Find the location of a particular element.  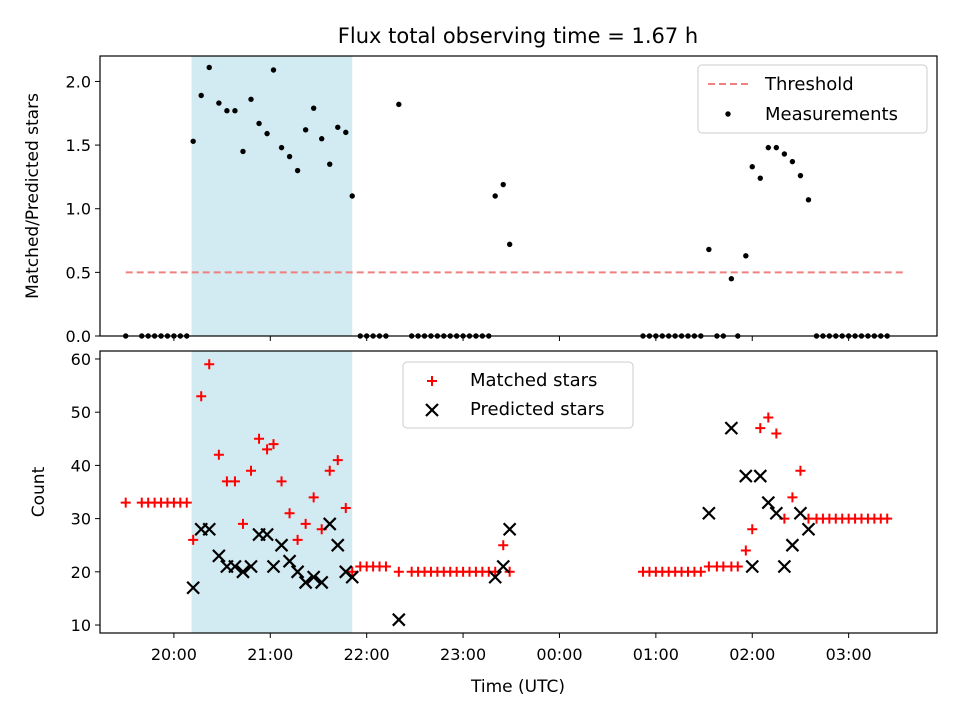

chart-title: Flux total observing time = 1.67 h is located at coordinates (518, 36).